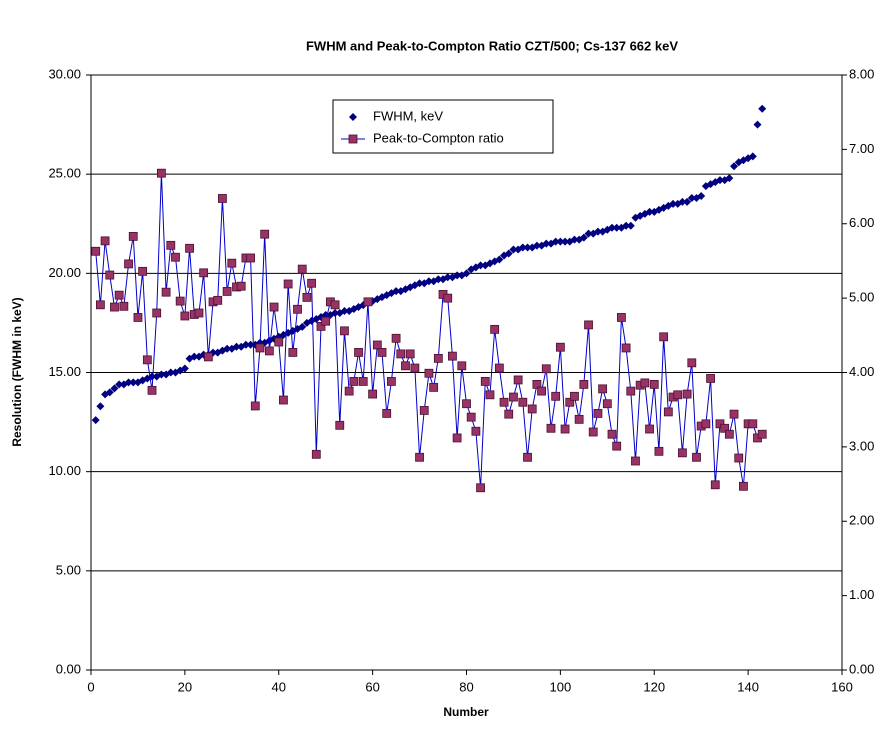  I want to click on y2-tick-label: 1.00, so click(861, 594).